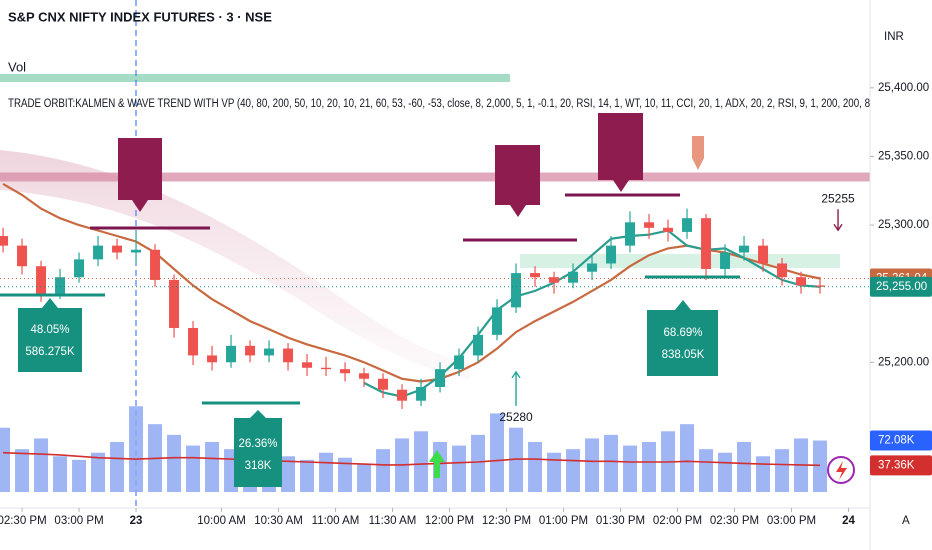 This screenshot has height=550, width=932. I want to click on x-tick-label: 03:00 PM, so click(791, 521).